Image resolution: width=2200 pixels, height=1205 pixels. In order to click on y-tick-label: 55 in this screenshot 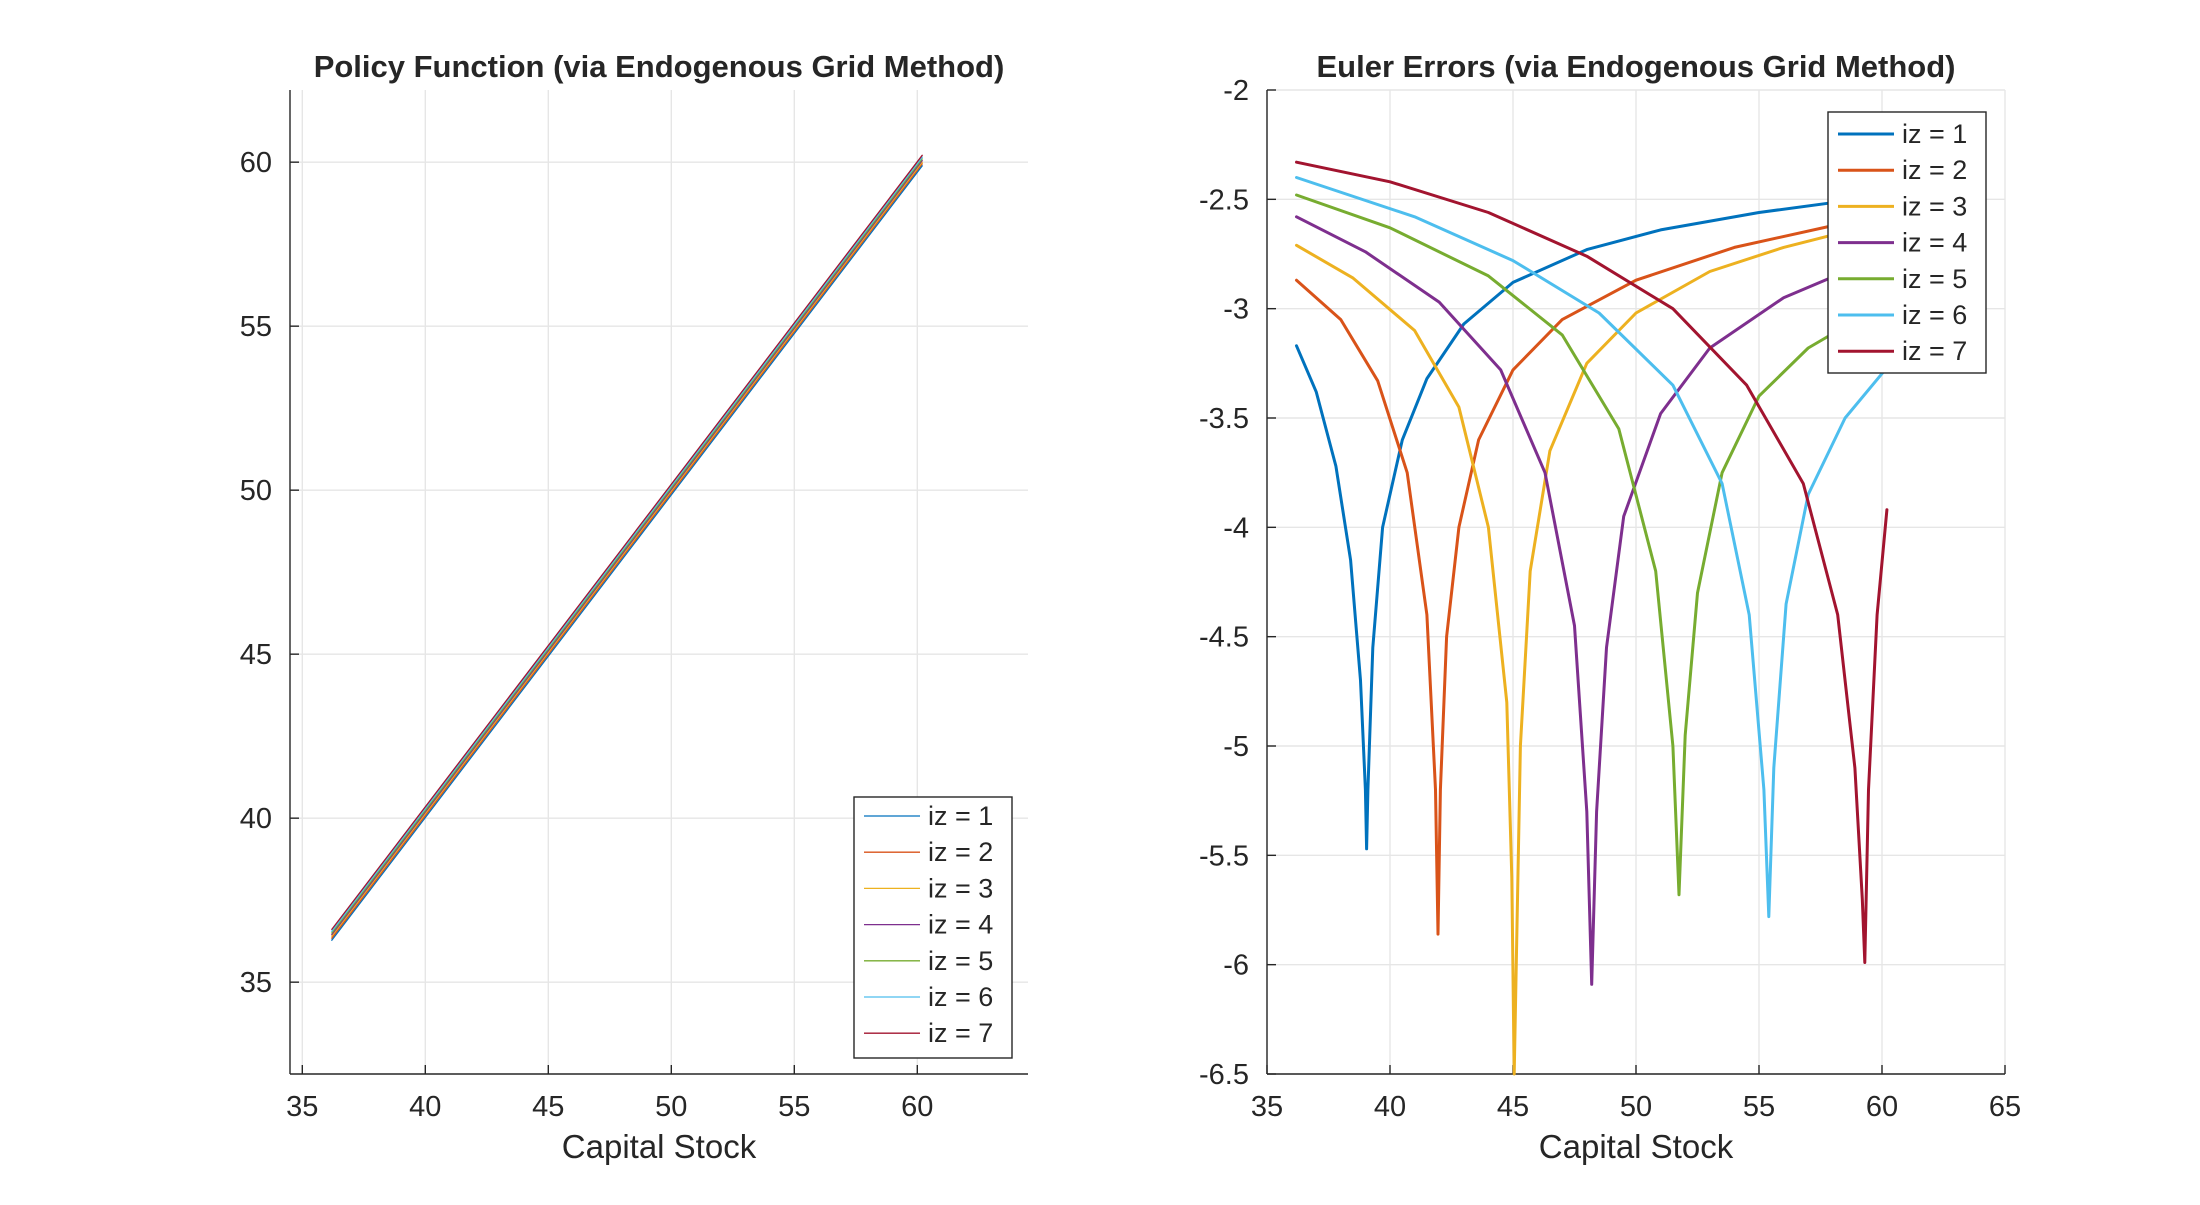, I will do `click(256, 327)`.